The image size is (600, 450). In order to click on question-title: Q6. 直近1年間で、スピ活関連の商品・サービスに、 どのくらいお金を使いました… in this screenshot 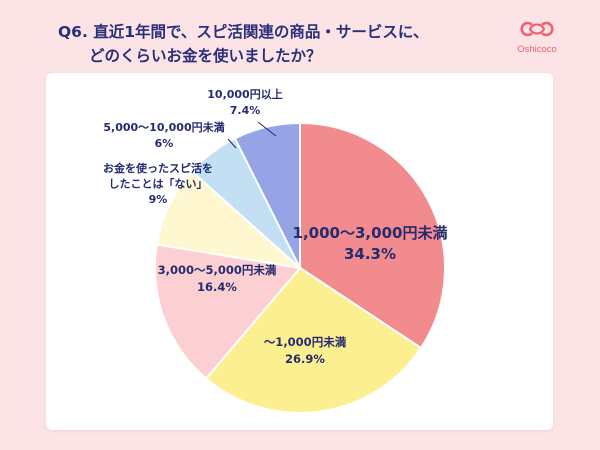, I will do `click(268, 44)`.